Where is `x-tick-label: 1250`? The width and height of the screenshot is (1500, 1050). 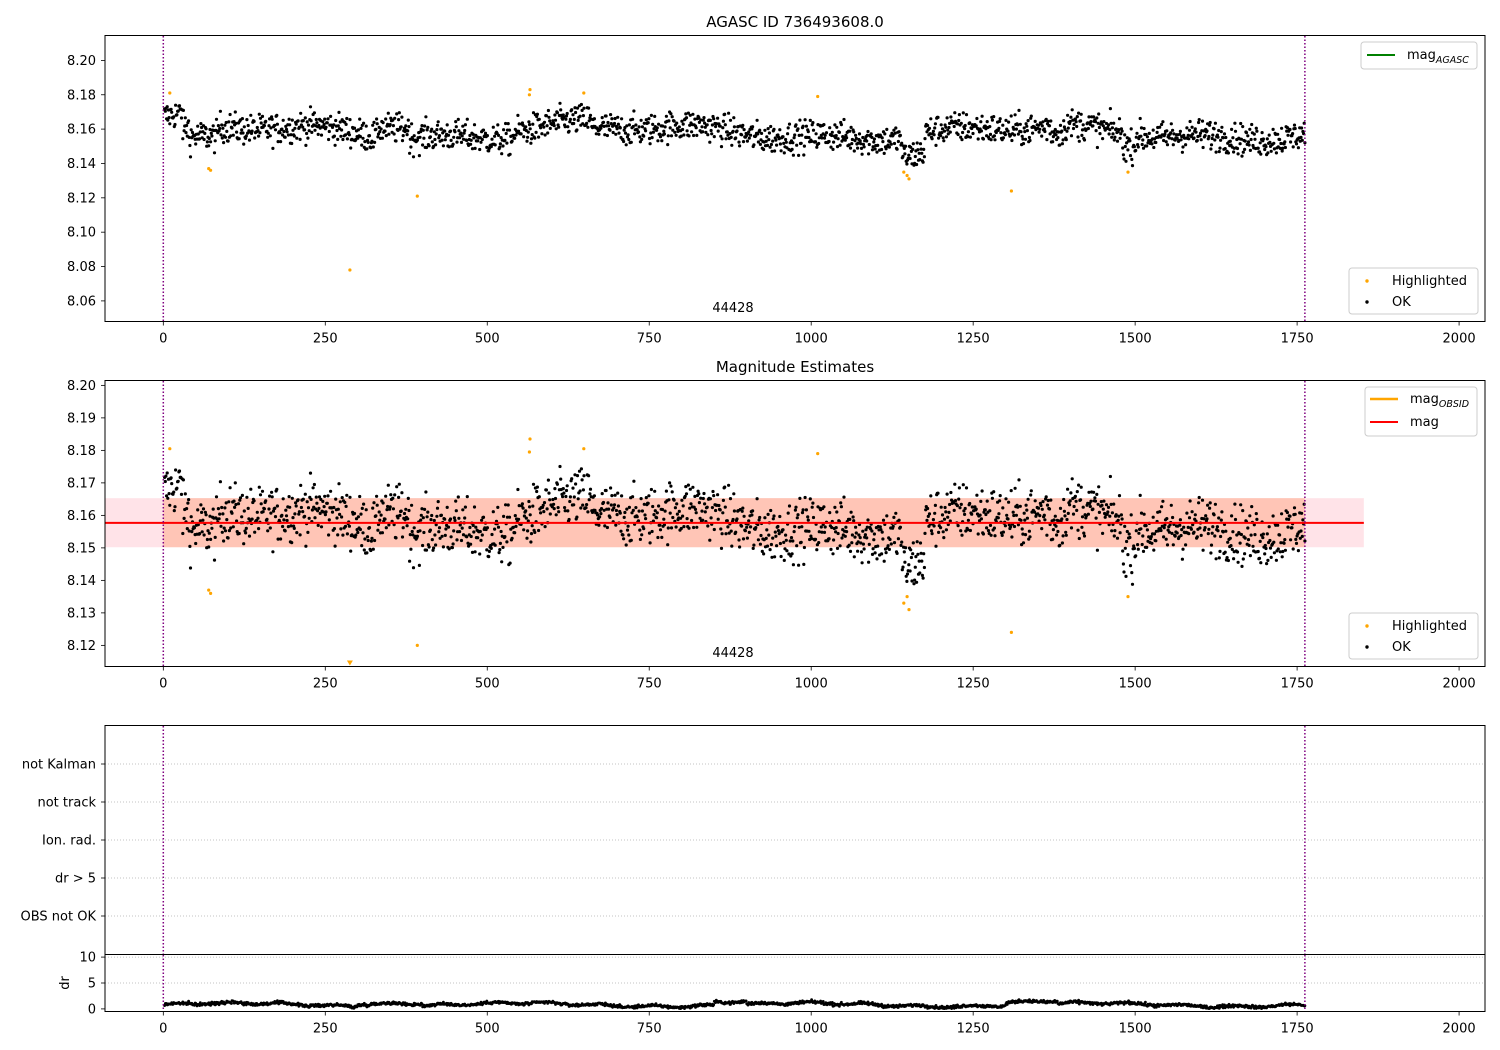 x-tick-label: 1250 is located at coordinates (973, 339).